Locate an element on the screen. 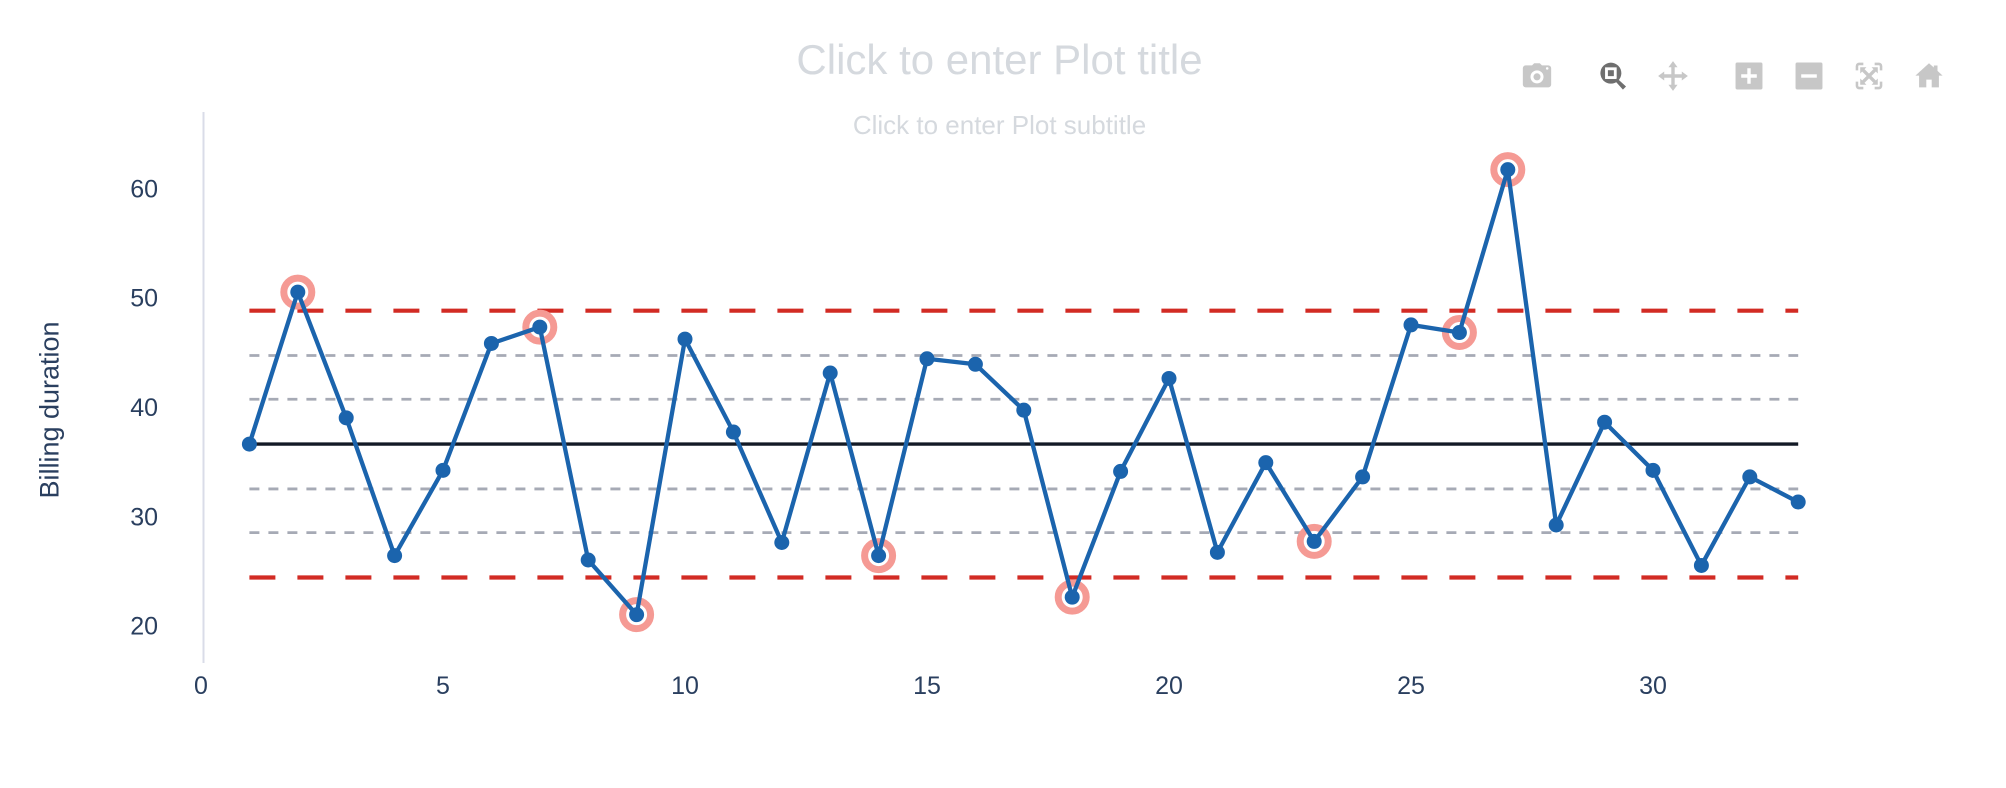 The image size is (2006, 788). camera-icon is located at coordinates (1537, 75).